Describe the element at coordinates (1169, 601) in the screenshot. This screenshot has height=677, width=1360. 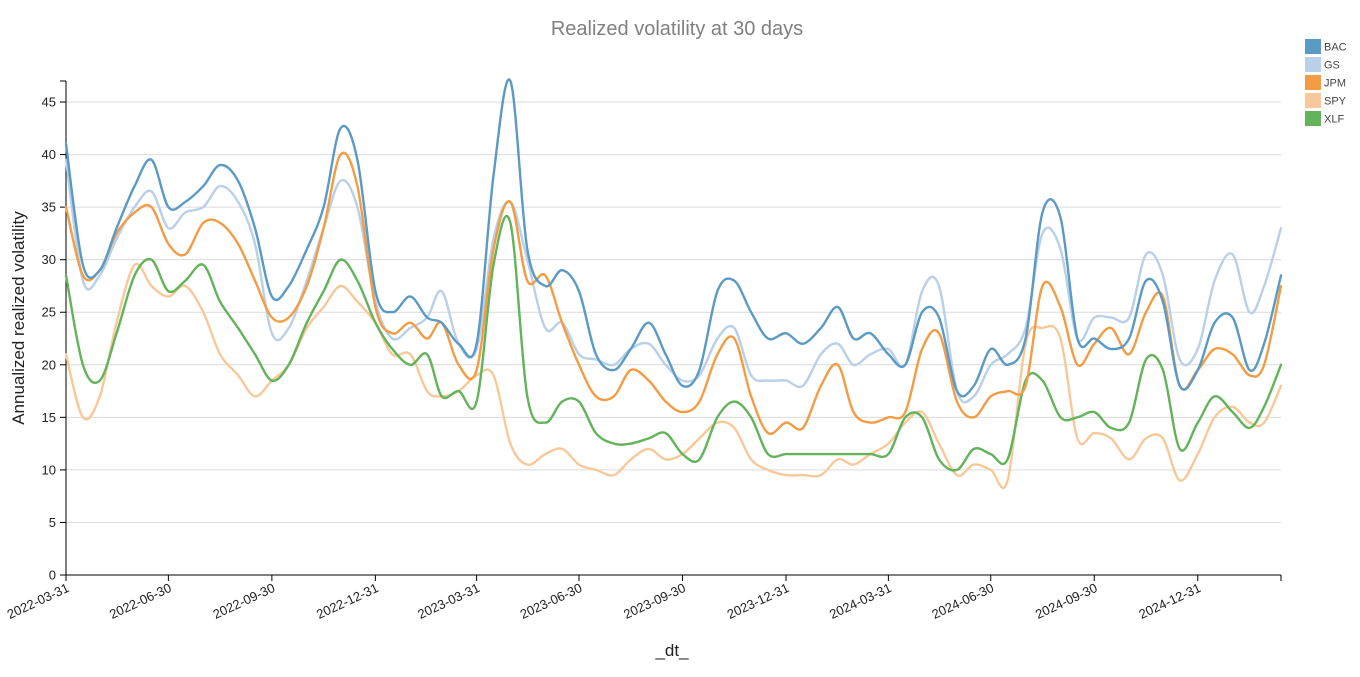
I see `x-tick-label-11: 2024-12-31` at that location.